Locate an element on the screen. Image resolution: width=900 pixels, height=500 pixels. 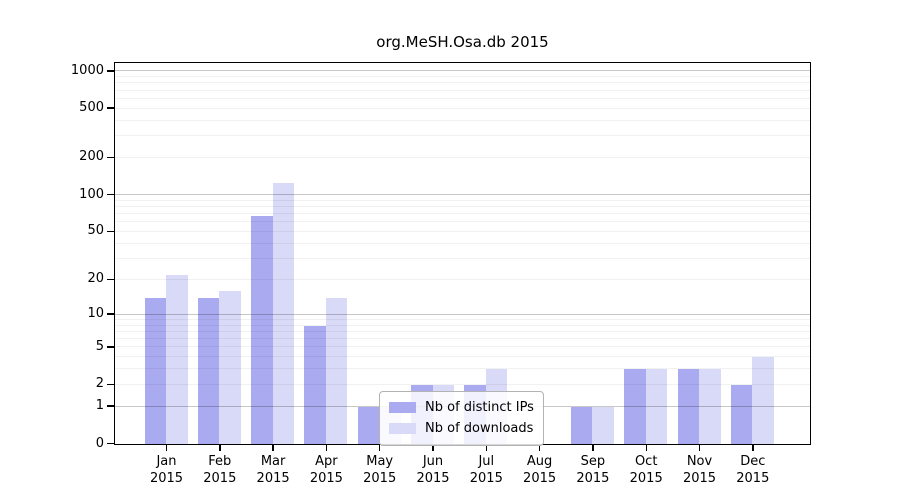
bar-downloads-feb is located at coordinates (230, 367).